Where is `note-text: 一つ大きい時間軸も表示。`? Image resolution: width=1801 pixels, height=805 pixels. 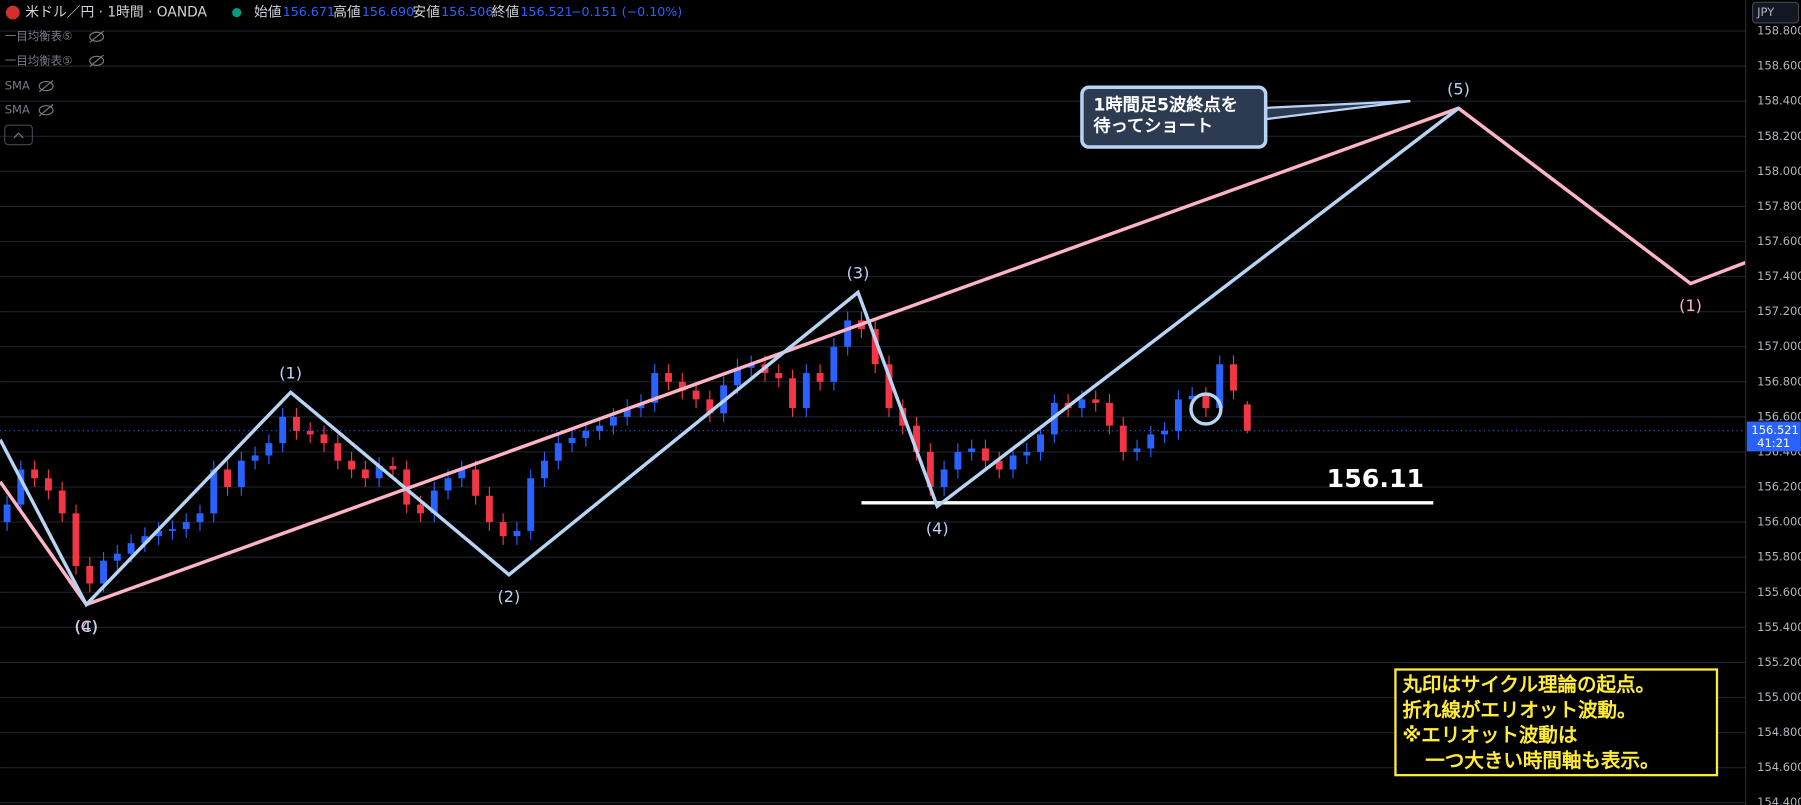 note-text: 一つ大きい時間軸も表示。 is located at coordinates (1542, 760).